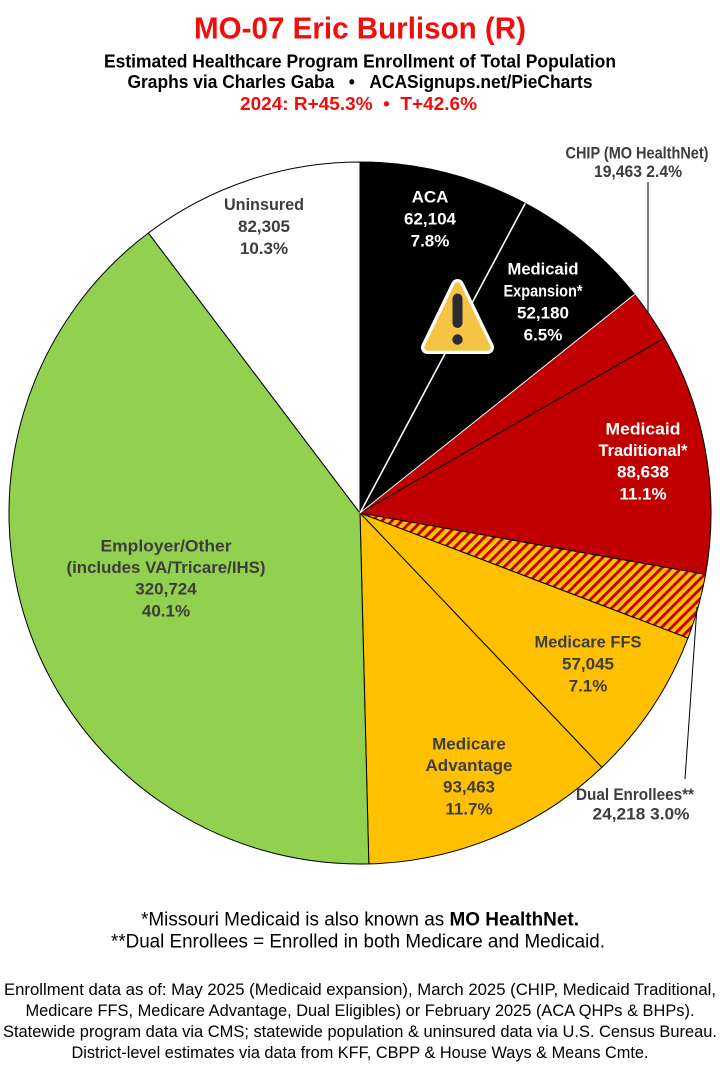  Describe the element at coordinates (642, 493) in the screenshot. I see `svg-text: 11.1%` at that location.